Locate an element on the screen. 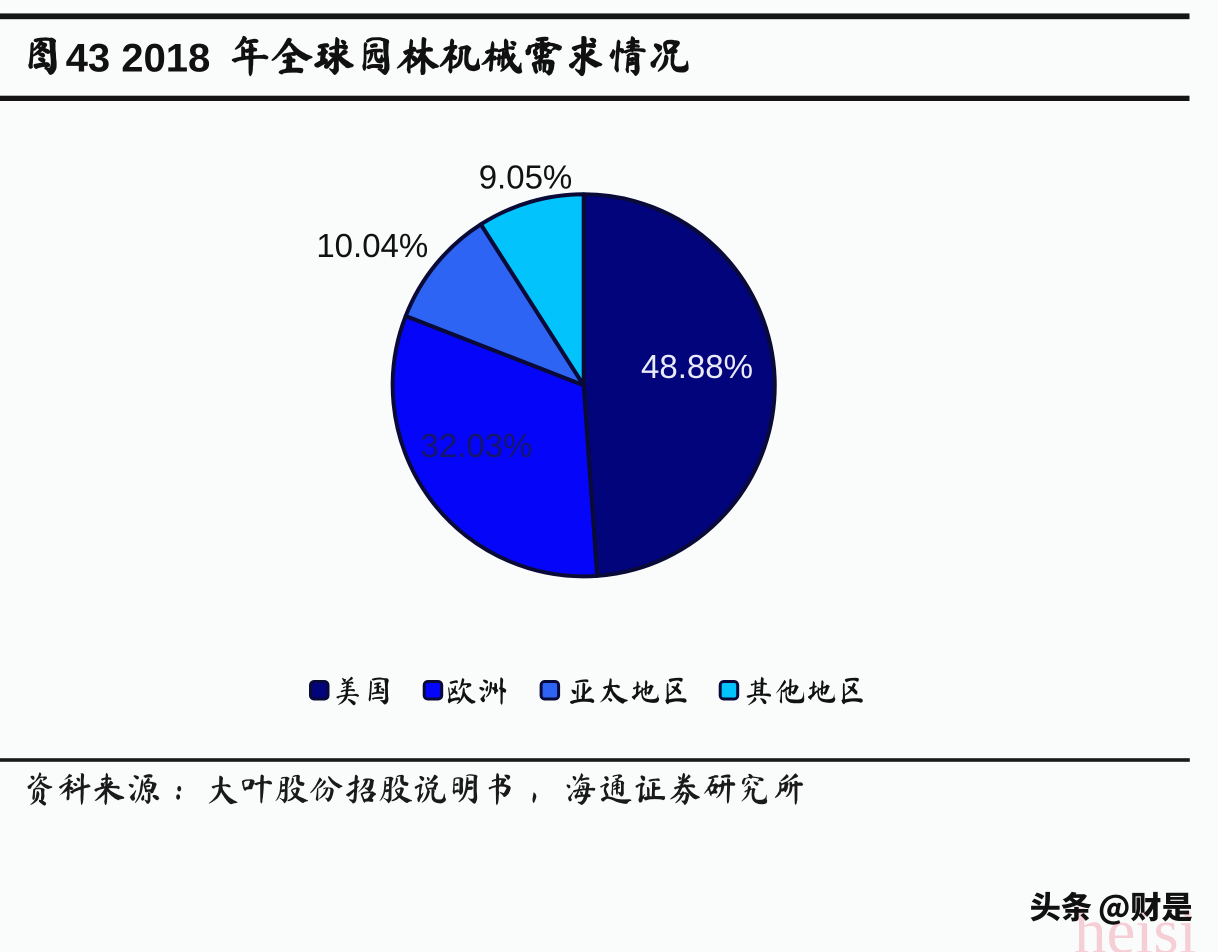 The height and width of the screenshot is (952, 1218). svg-text: 32.03% is located at coordinates (477, 445).